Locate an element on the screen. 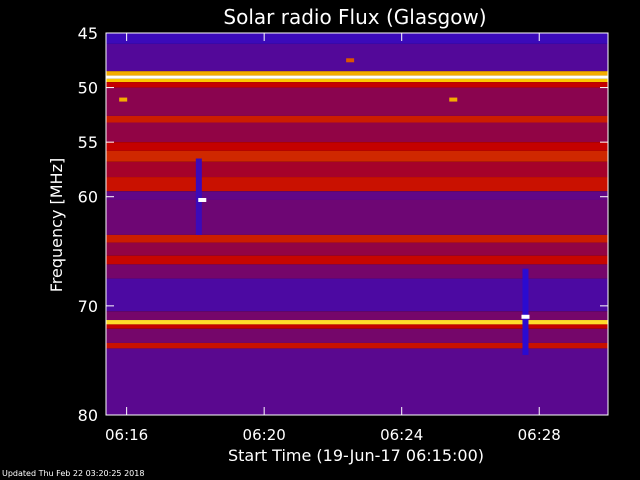 The width and height of the screenshot is (640, 480). x-tick-label: 06:24 is located at coordinates (401, 435).